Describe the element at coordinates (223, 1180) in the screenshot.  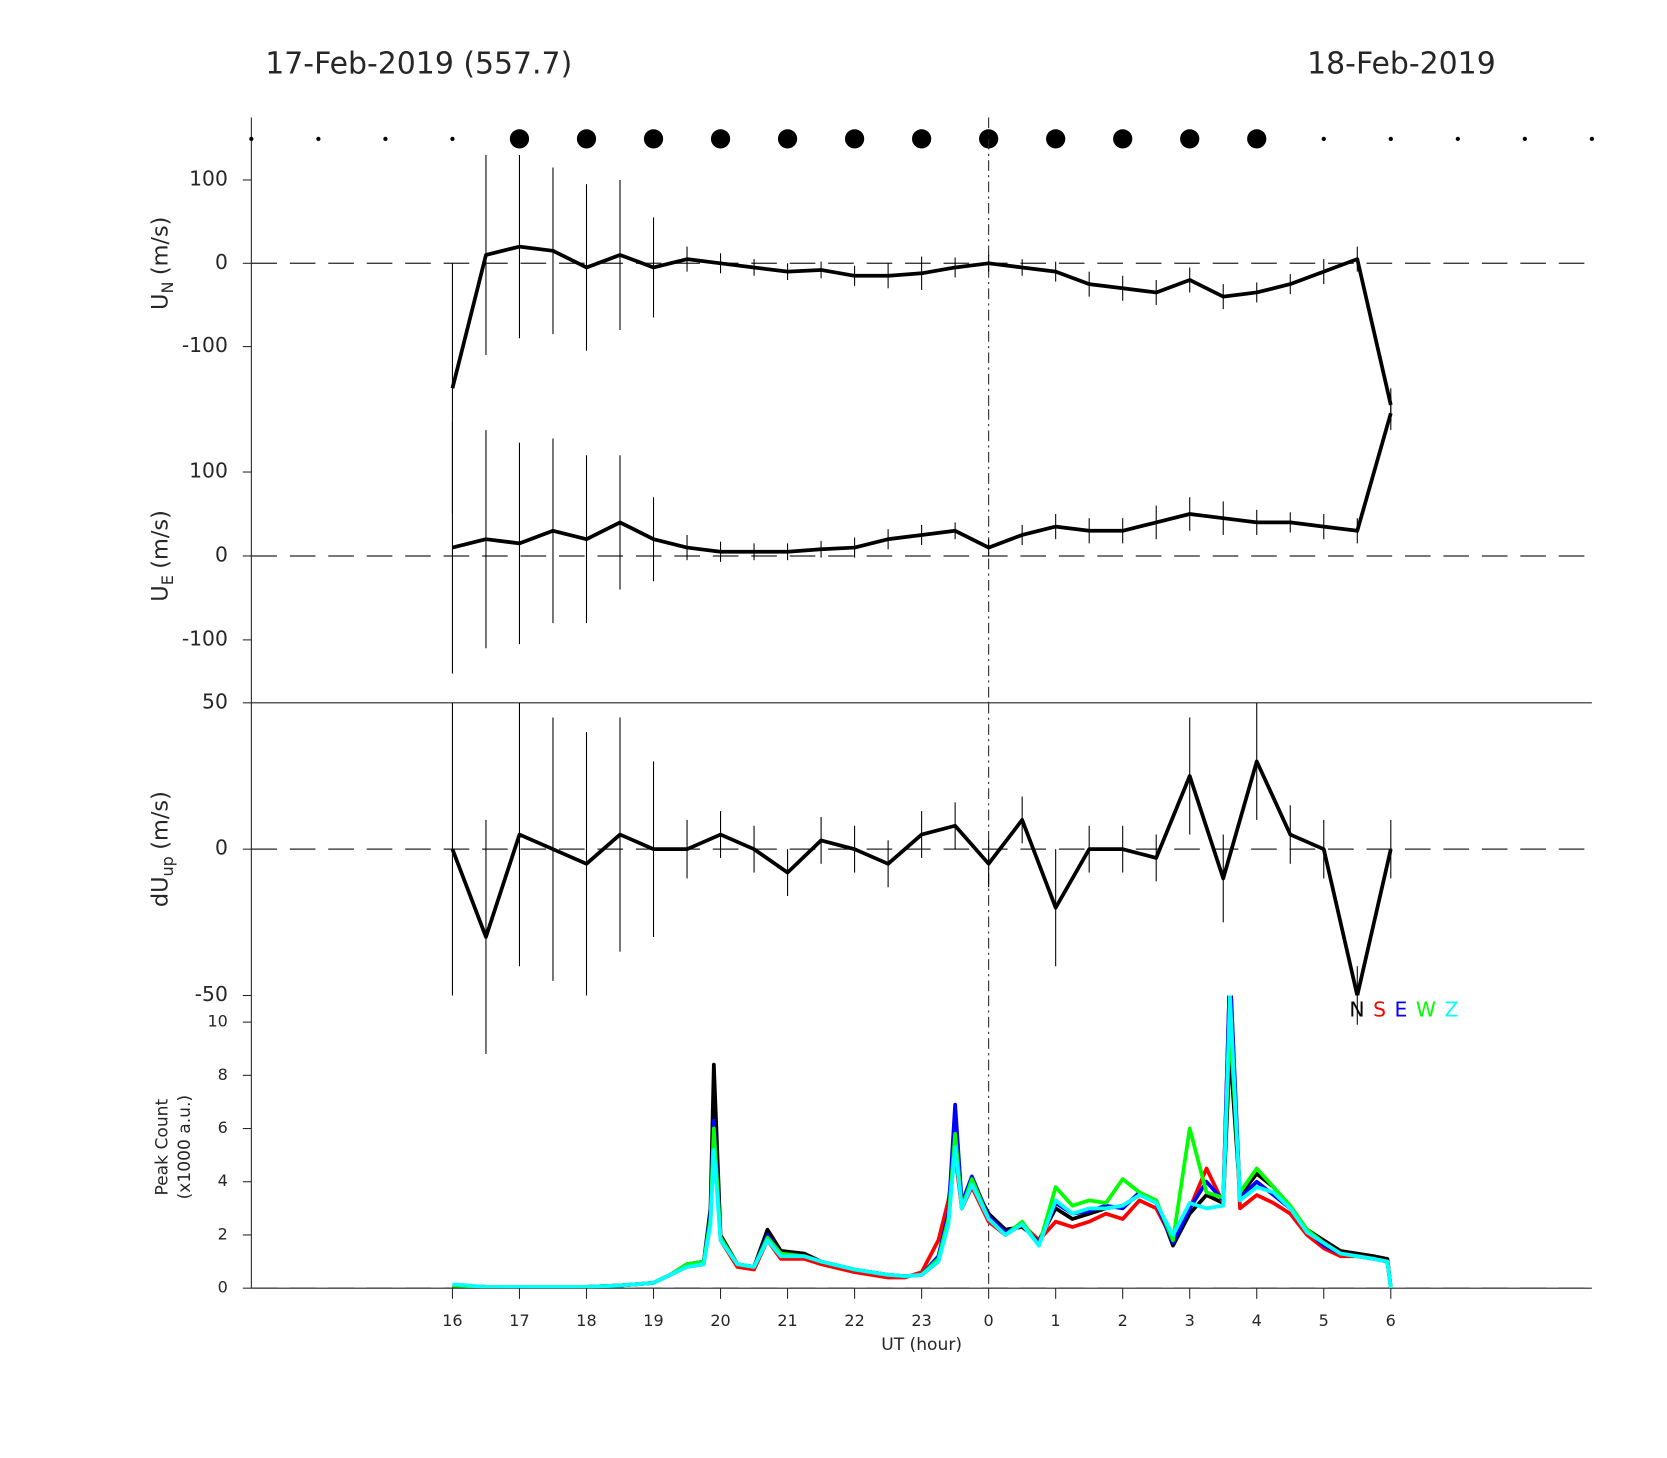
I see `y-tick-label: 4` at that location.